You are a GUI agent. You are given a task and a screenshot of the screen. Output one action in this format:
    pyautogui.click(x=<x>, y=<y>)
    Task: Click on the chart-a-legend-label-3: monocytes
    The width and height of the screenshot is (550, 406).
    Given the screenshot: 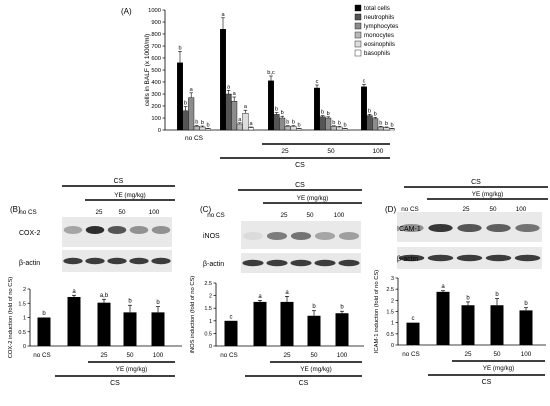 What is the action you would take?
    pyautogui.click(x=379, y=35)
    